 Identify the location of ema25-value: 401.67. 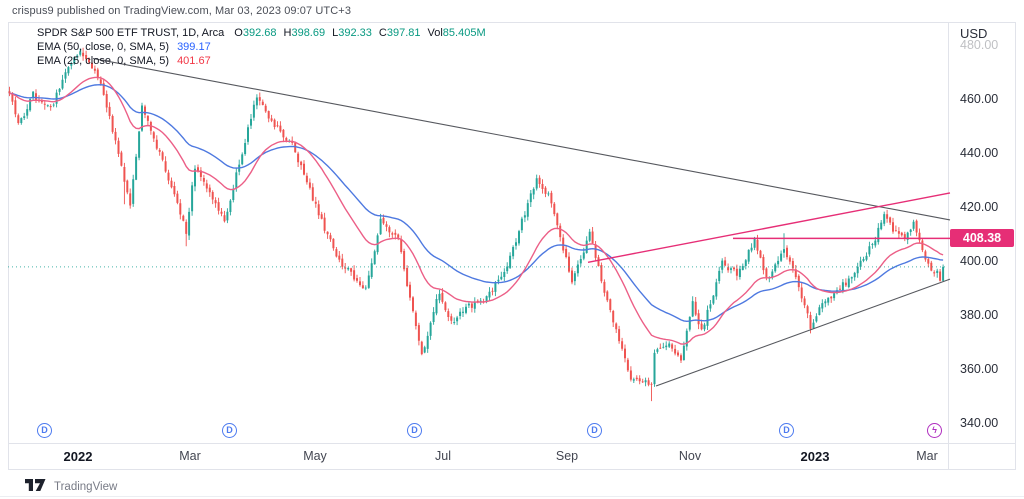
(194, 61).